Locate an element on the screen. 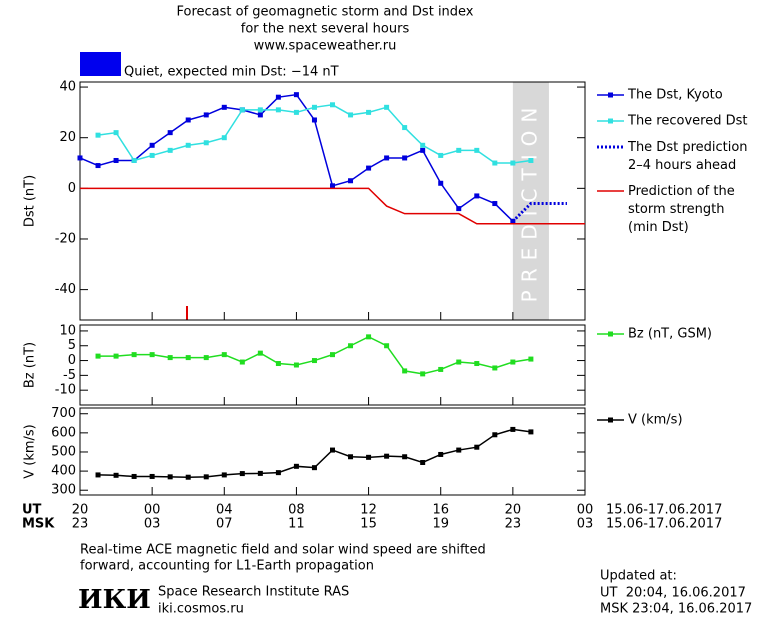  y-tick-label: -20 is located at coordinates (65, 238).